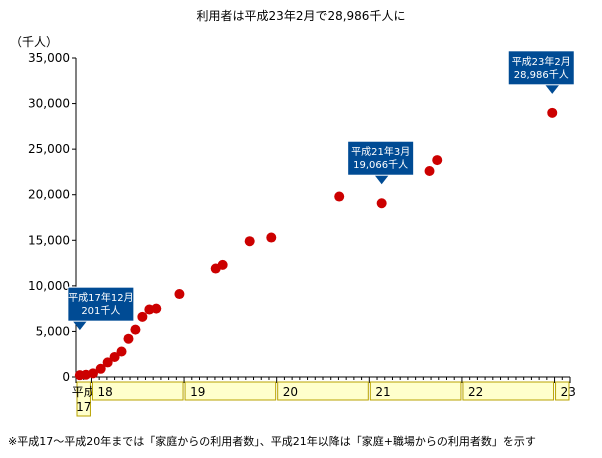  What do you see at coordinates (475, 392) in the screenshot?
I see `year-band-label: 22` at bounding box center [475, 392].